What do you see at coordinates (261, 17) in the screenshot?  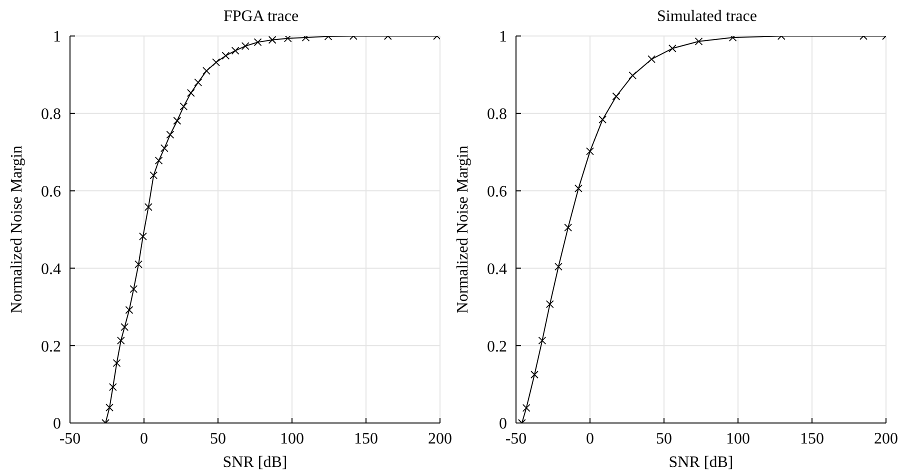 I see `chart-title: FPGA trace` at bounding box center [261, 17].